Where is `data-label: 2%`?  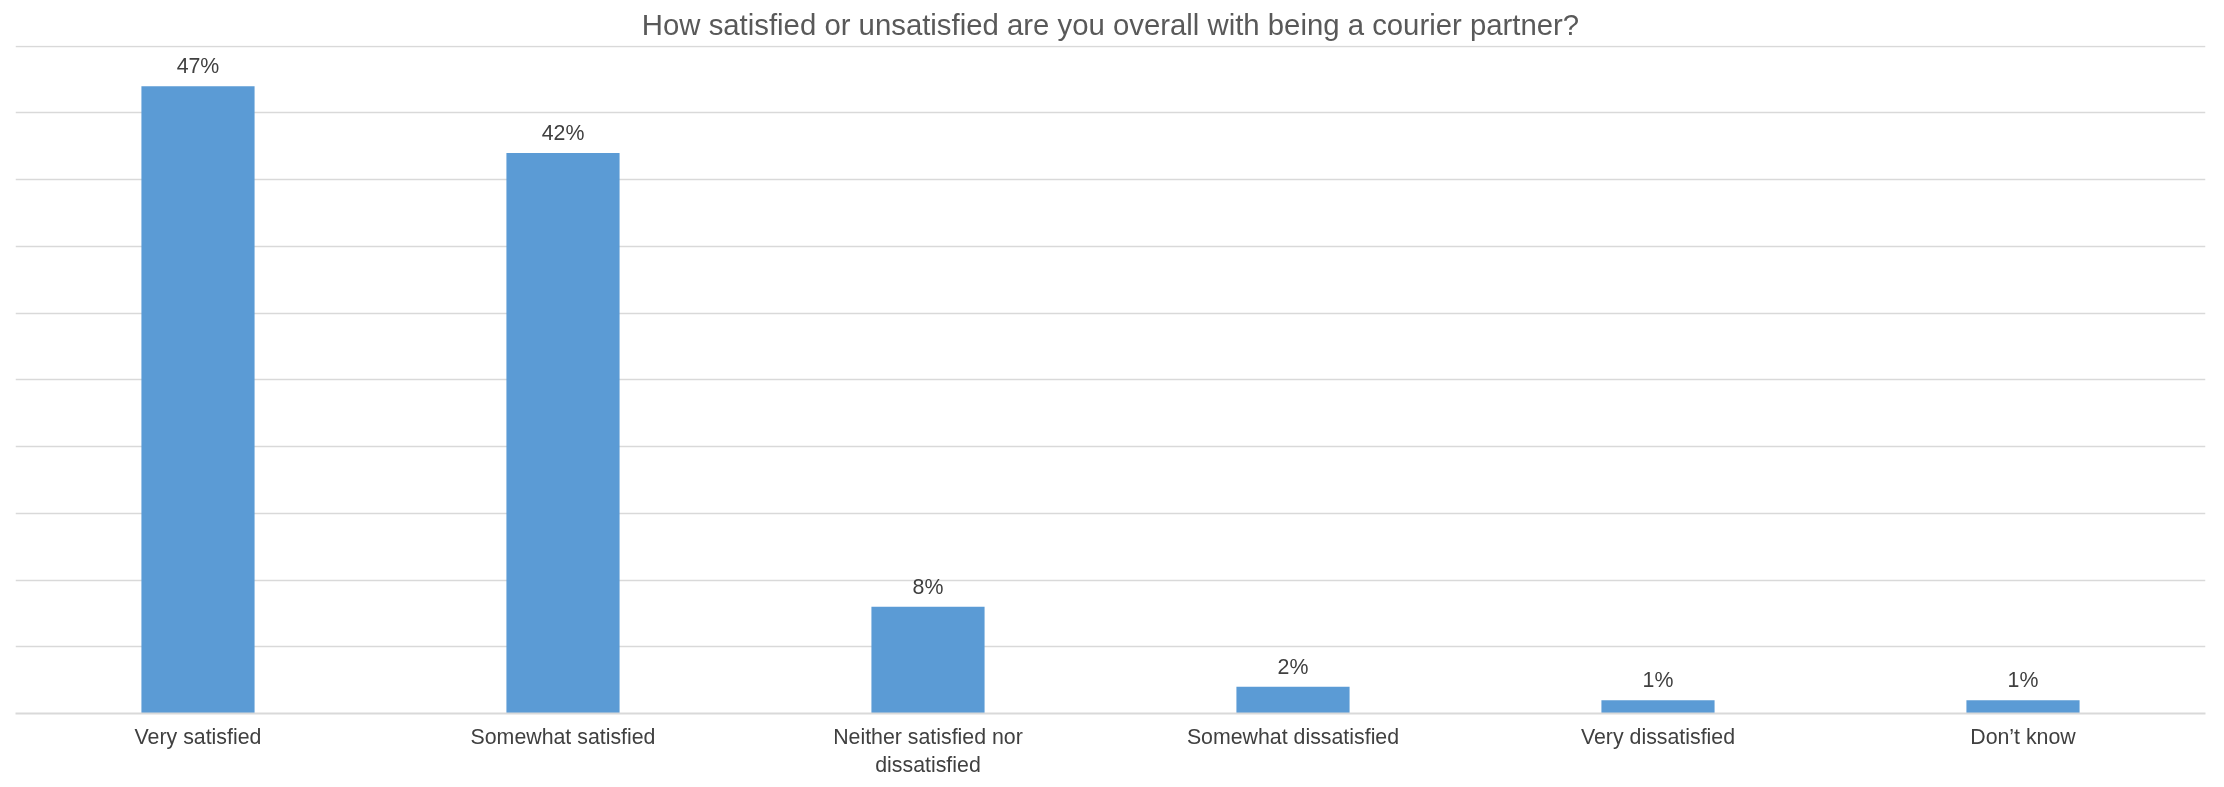
data-label: 2% is located at coordinates (1293, 666).